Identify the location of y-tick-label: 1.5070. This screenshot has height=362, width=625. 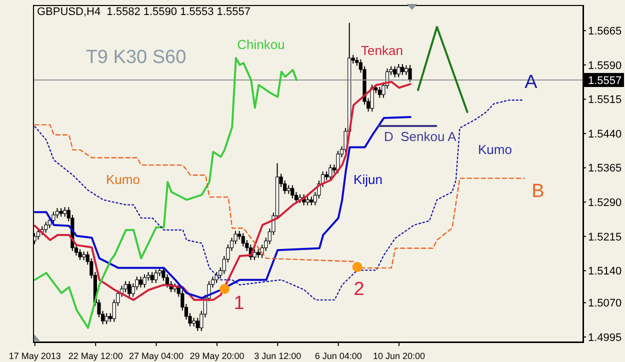
(605, 304).